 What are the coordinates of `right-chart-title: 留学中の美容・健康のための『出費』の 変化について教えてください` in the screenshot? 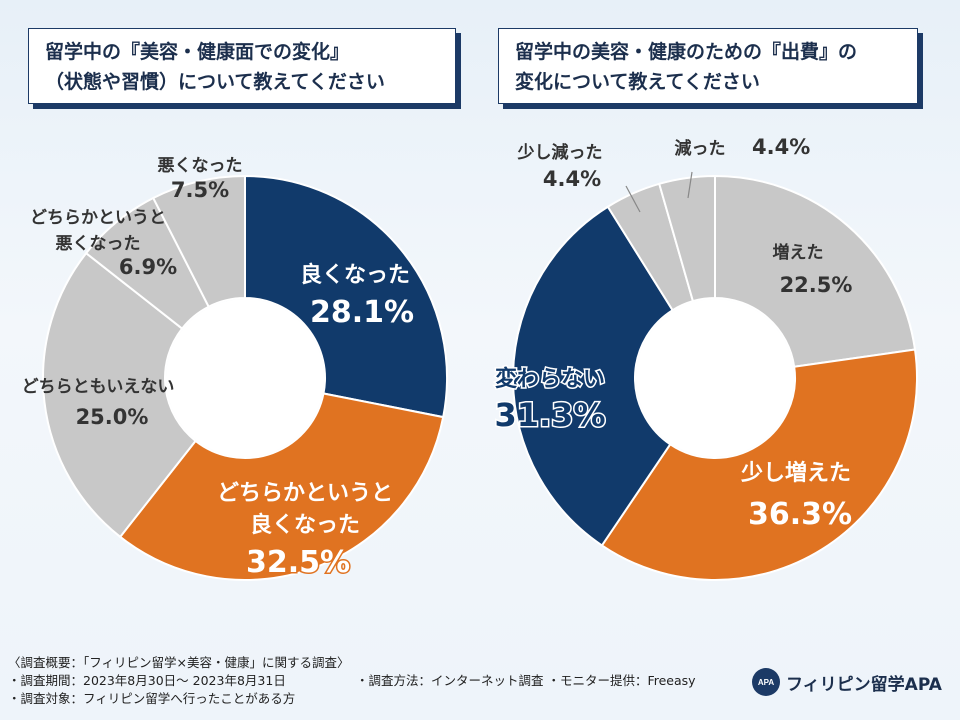 It's located at (708, 66).